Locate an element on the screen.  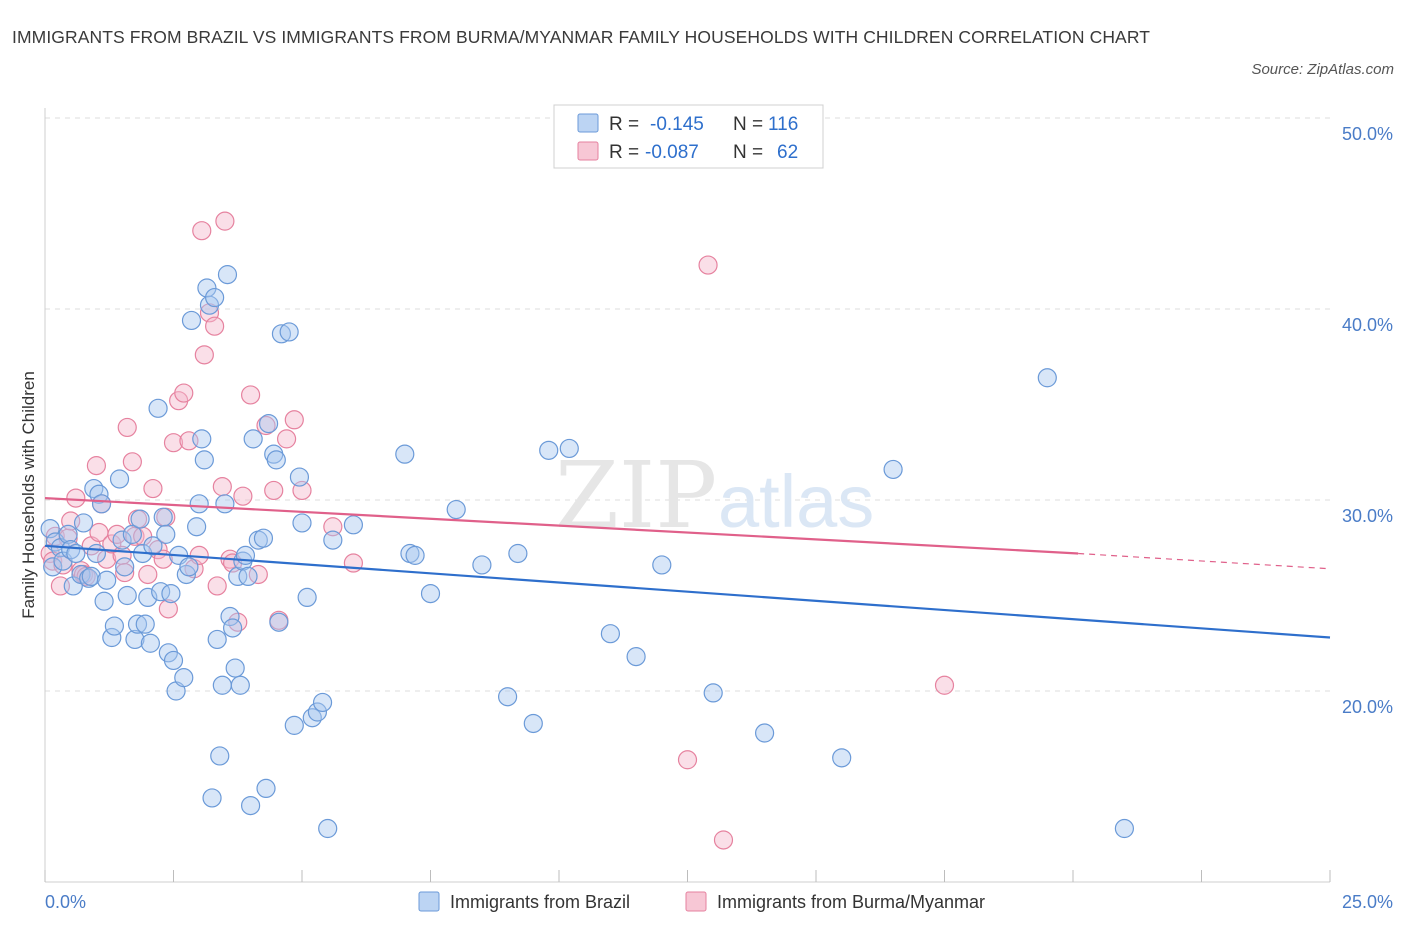
bottom-legend-label-brazil: Immigrants from Brazil is located at coordinates (540, 902).